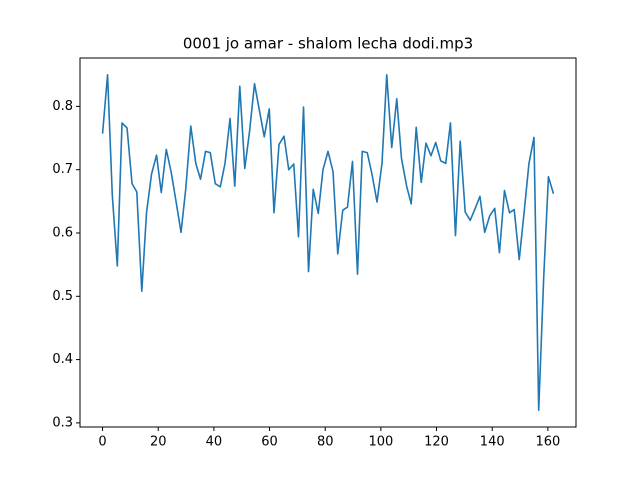 The width and height of the screenshot is (640, 480). Describe the element at coordinates (62, 359) in the screenshot. I see `y-tick-label: 0.4` at that location.